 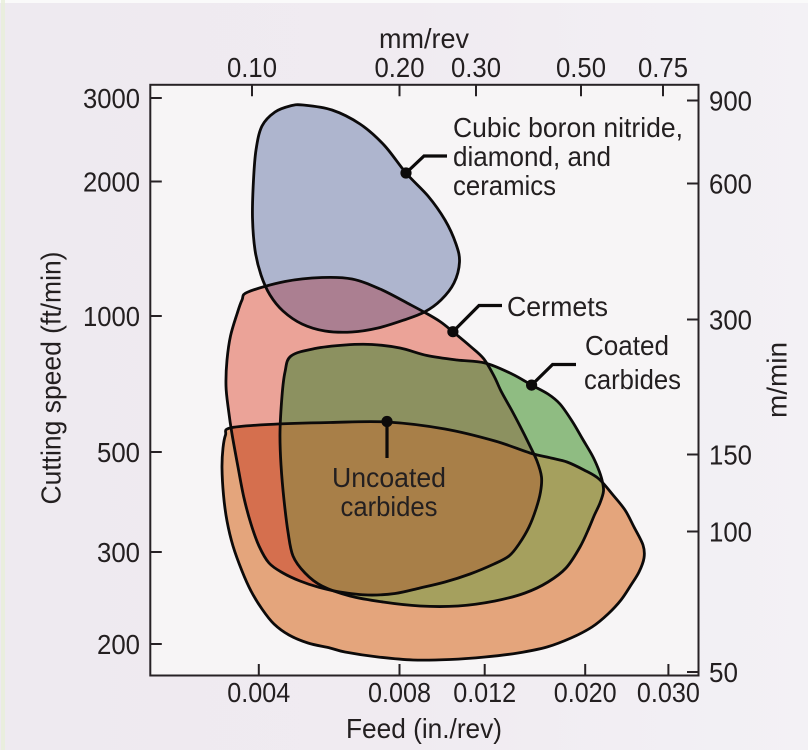 What do you see at coordinates (389, 477) in the screenshot?
I see `svg-text: Uncoated` at bounding box center [389, 477].